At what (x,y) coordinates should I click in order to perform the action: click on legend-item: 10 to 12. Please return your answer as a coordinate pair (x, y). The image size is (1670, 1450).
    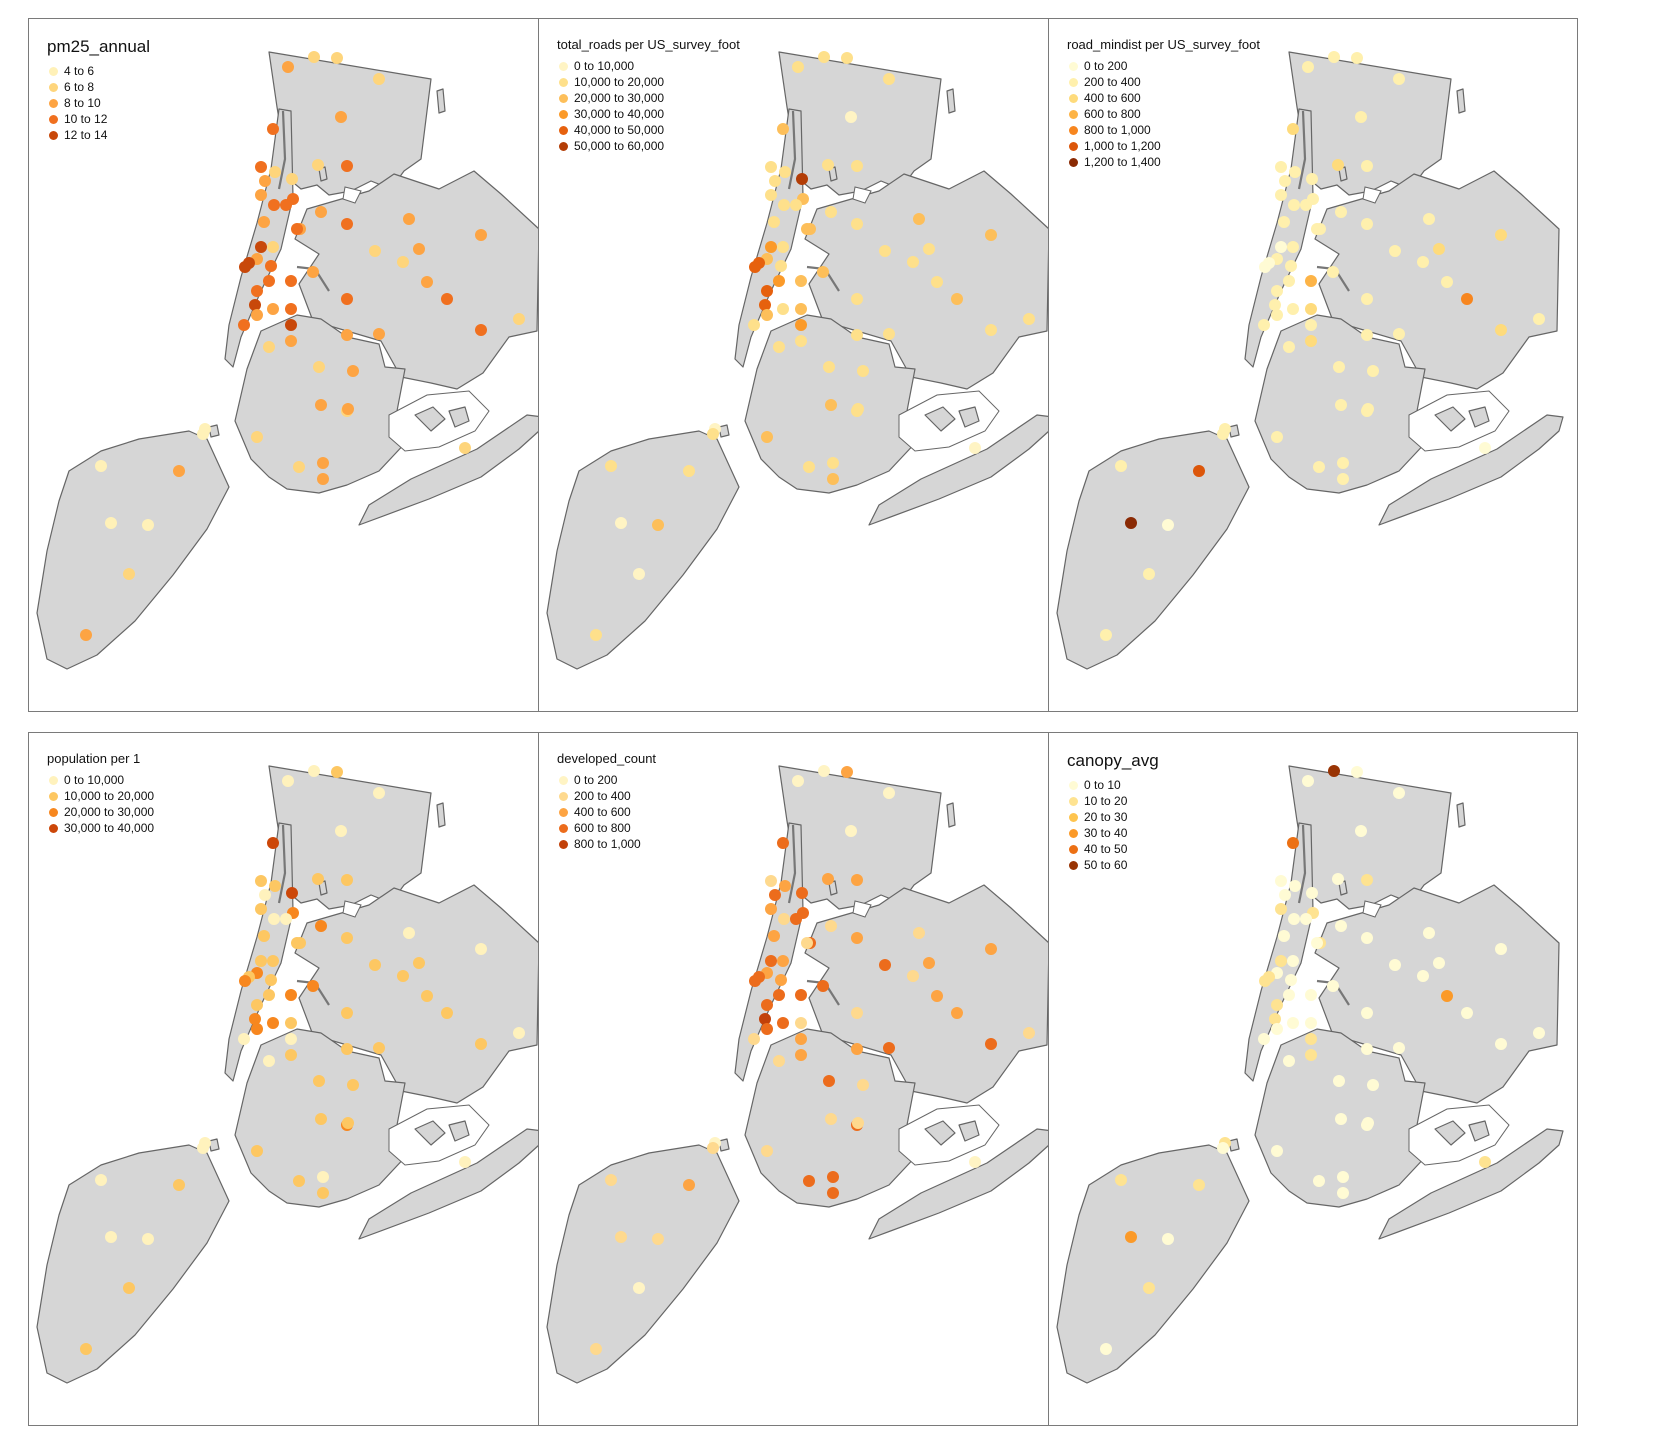
    Looking at the image, I should click on (98, 119).